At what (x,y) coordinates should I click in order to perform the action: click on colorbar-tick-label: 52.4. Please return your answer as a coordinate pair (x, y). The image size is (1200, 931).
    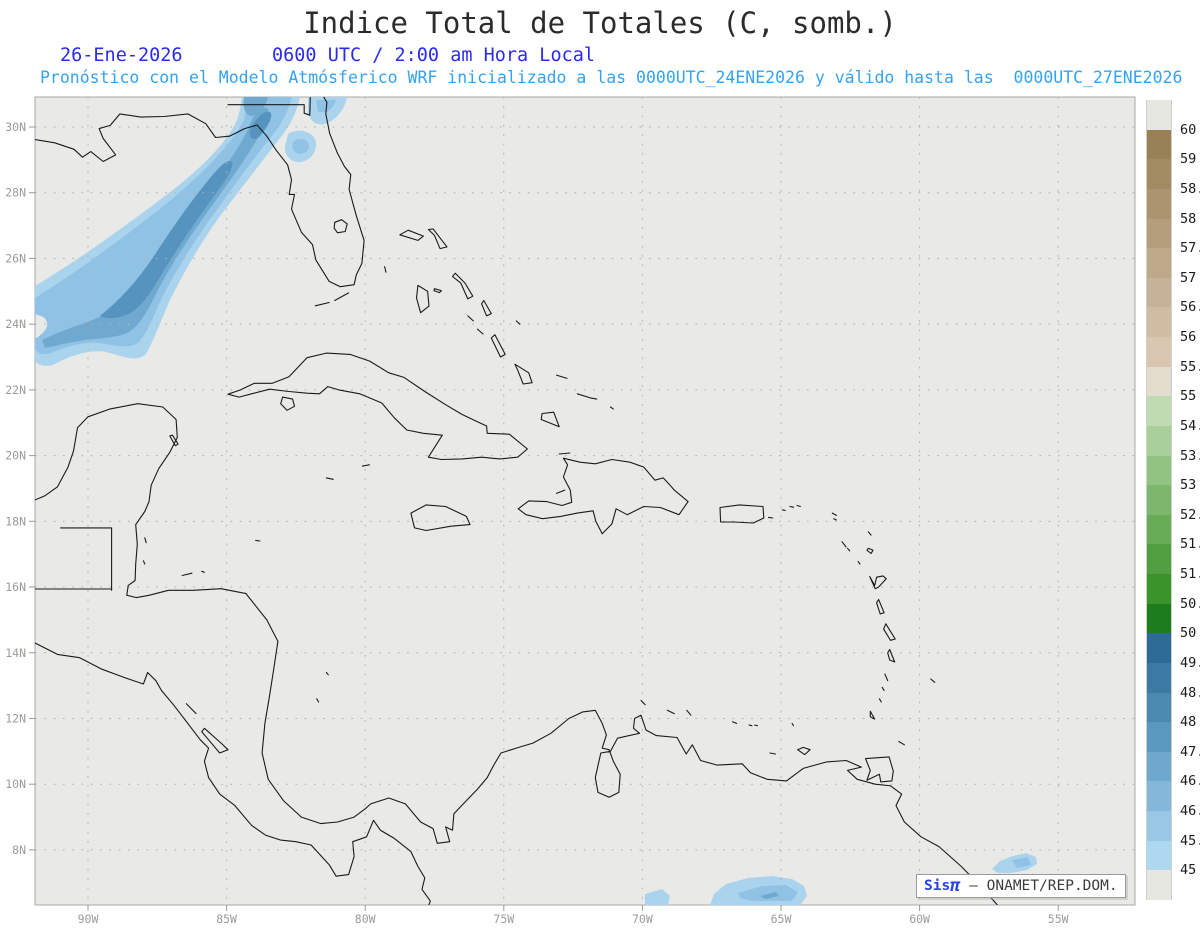
    Looking at the image, I should click on (1190, 514).